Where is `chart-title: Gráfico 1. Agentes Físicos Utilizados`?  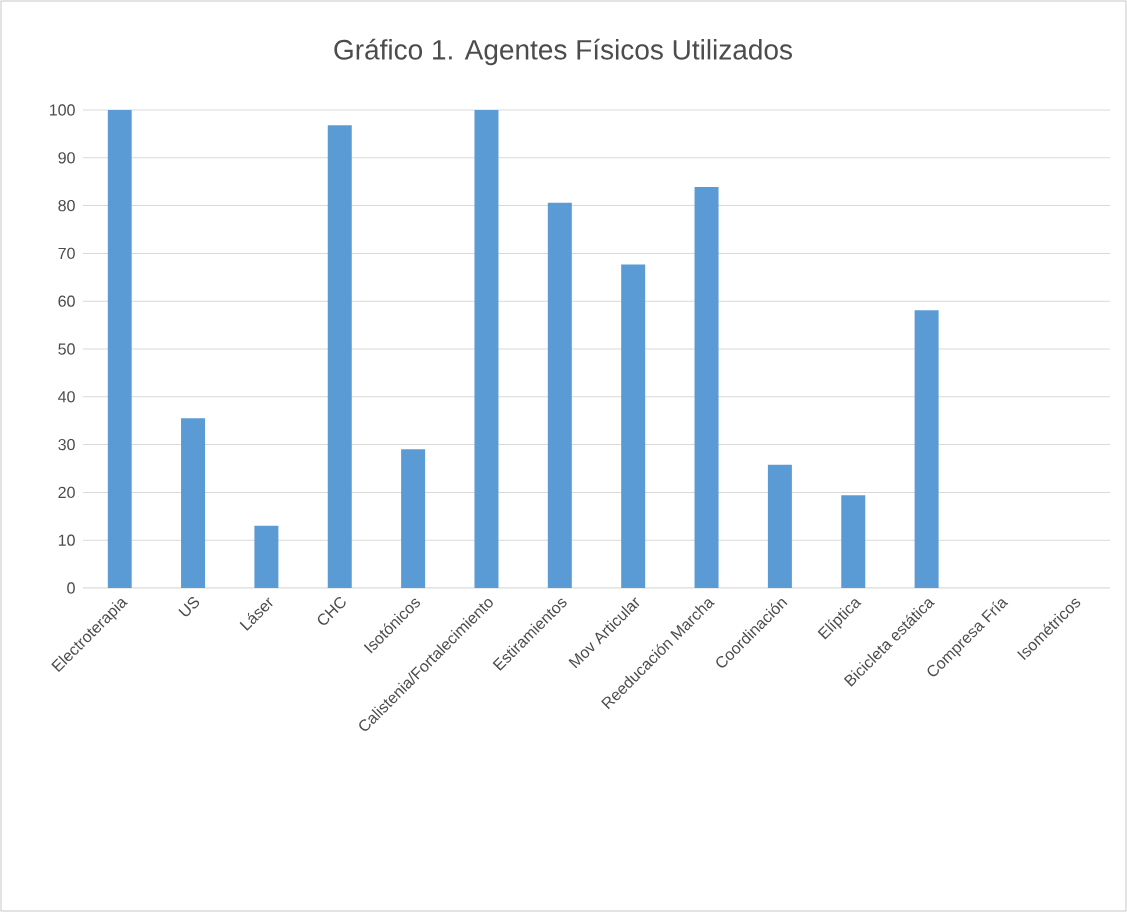 chart-title: Gráfico 1. Agentes Físicos Utilizados is located at coordinates (563, 52).